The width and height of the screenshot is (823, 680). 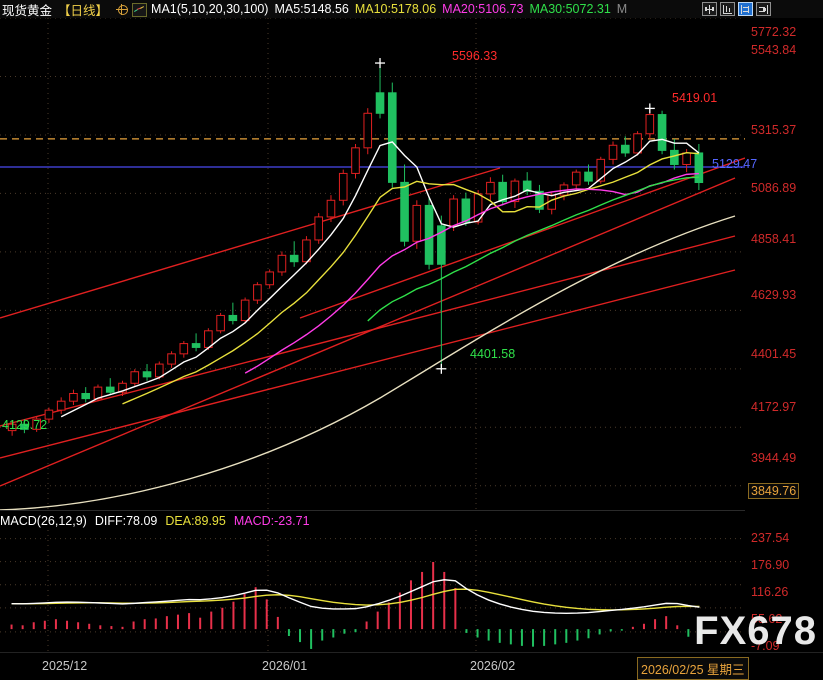 I want to click on time-tick: 2025/12, so click(x=65, y=666).